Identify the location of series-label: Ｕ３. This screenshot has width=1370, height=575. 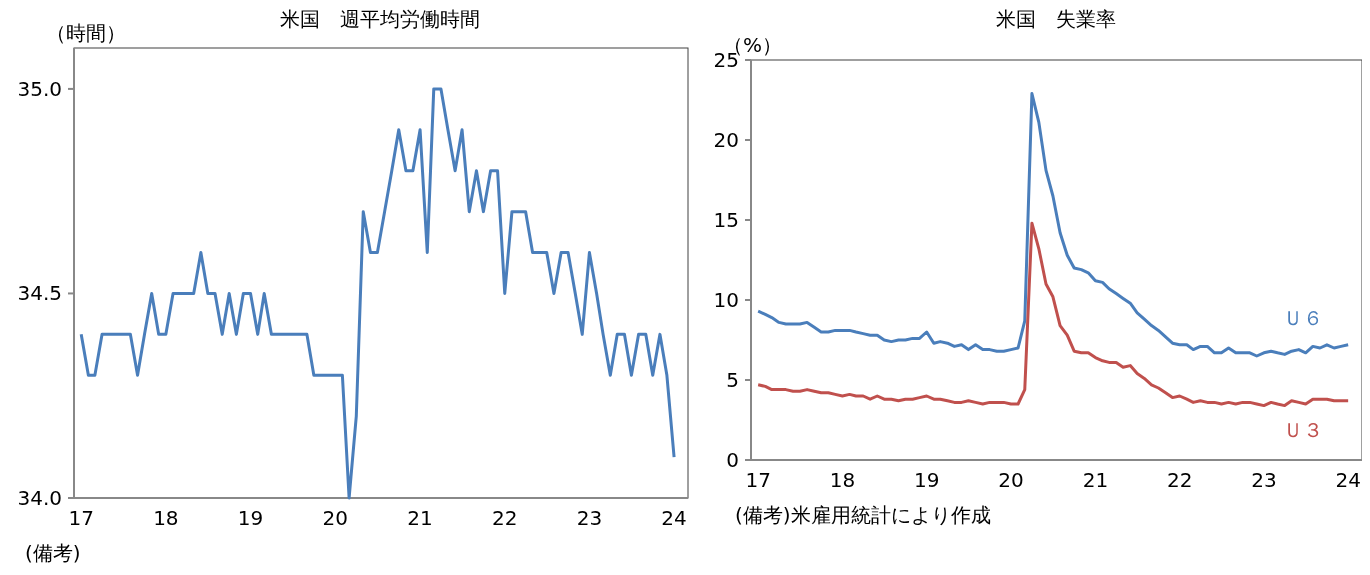
(1303, 429).